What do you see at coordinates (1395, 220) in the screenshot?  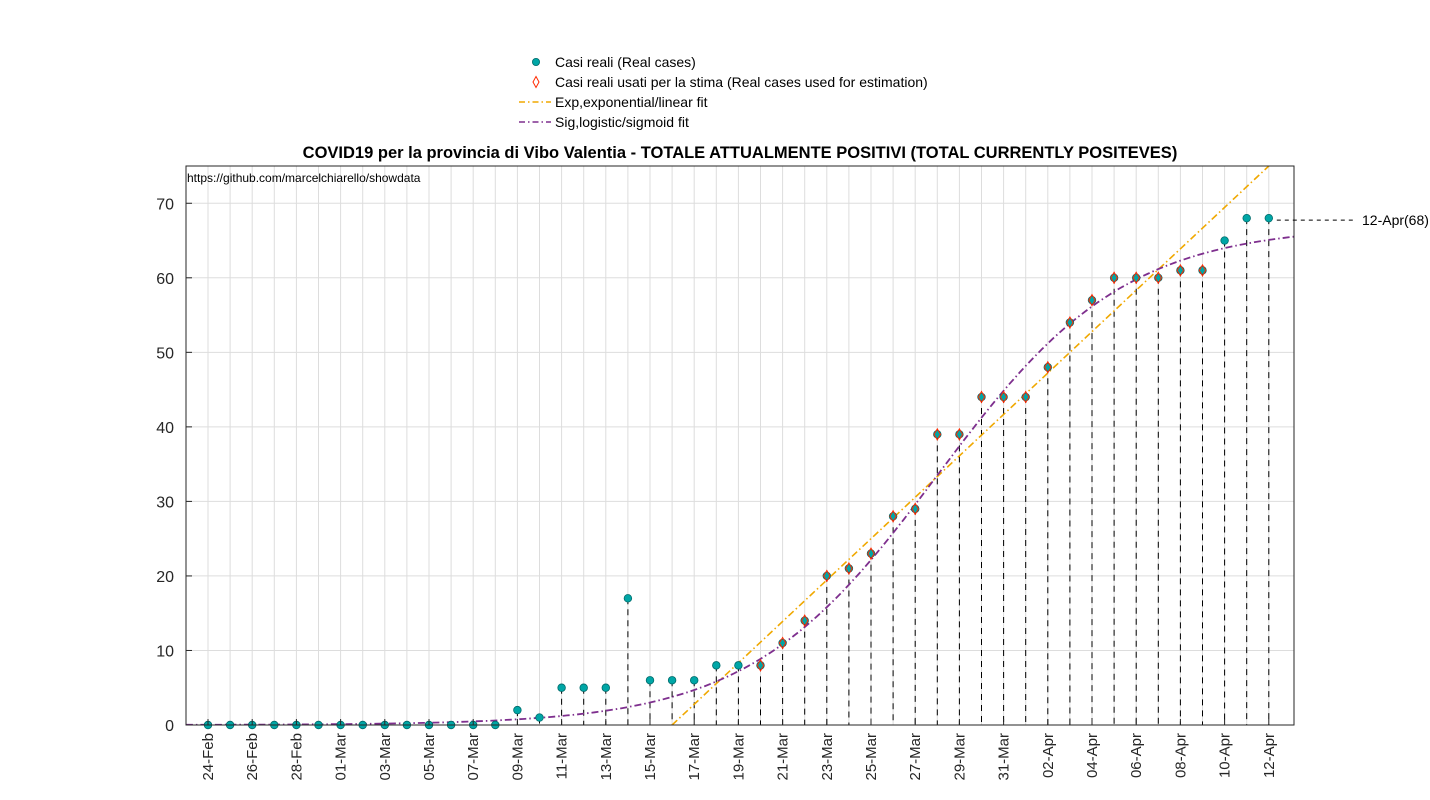 I see `last-value-label: 12-Apr(68)` at bounding box center [1395, 220].